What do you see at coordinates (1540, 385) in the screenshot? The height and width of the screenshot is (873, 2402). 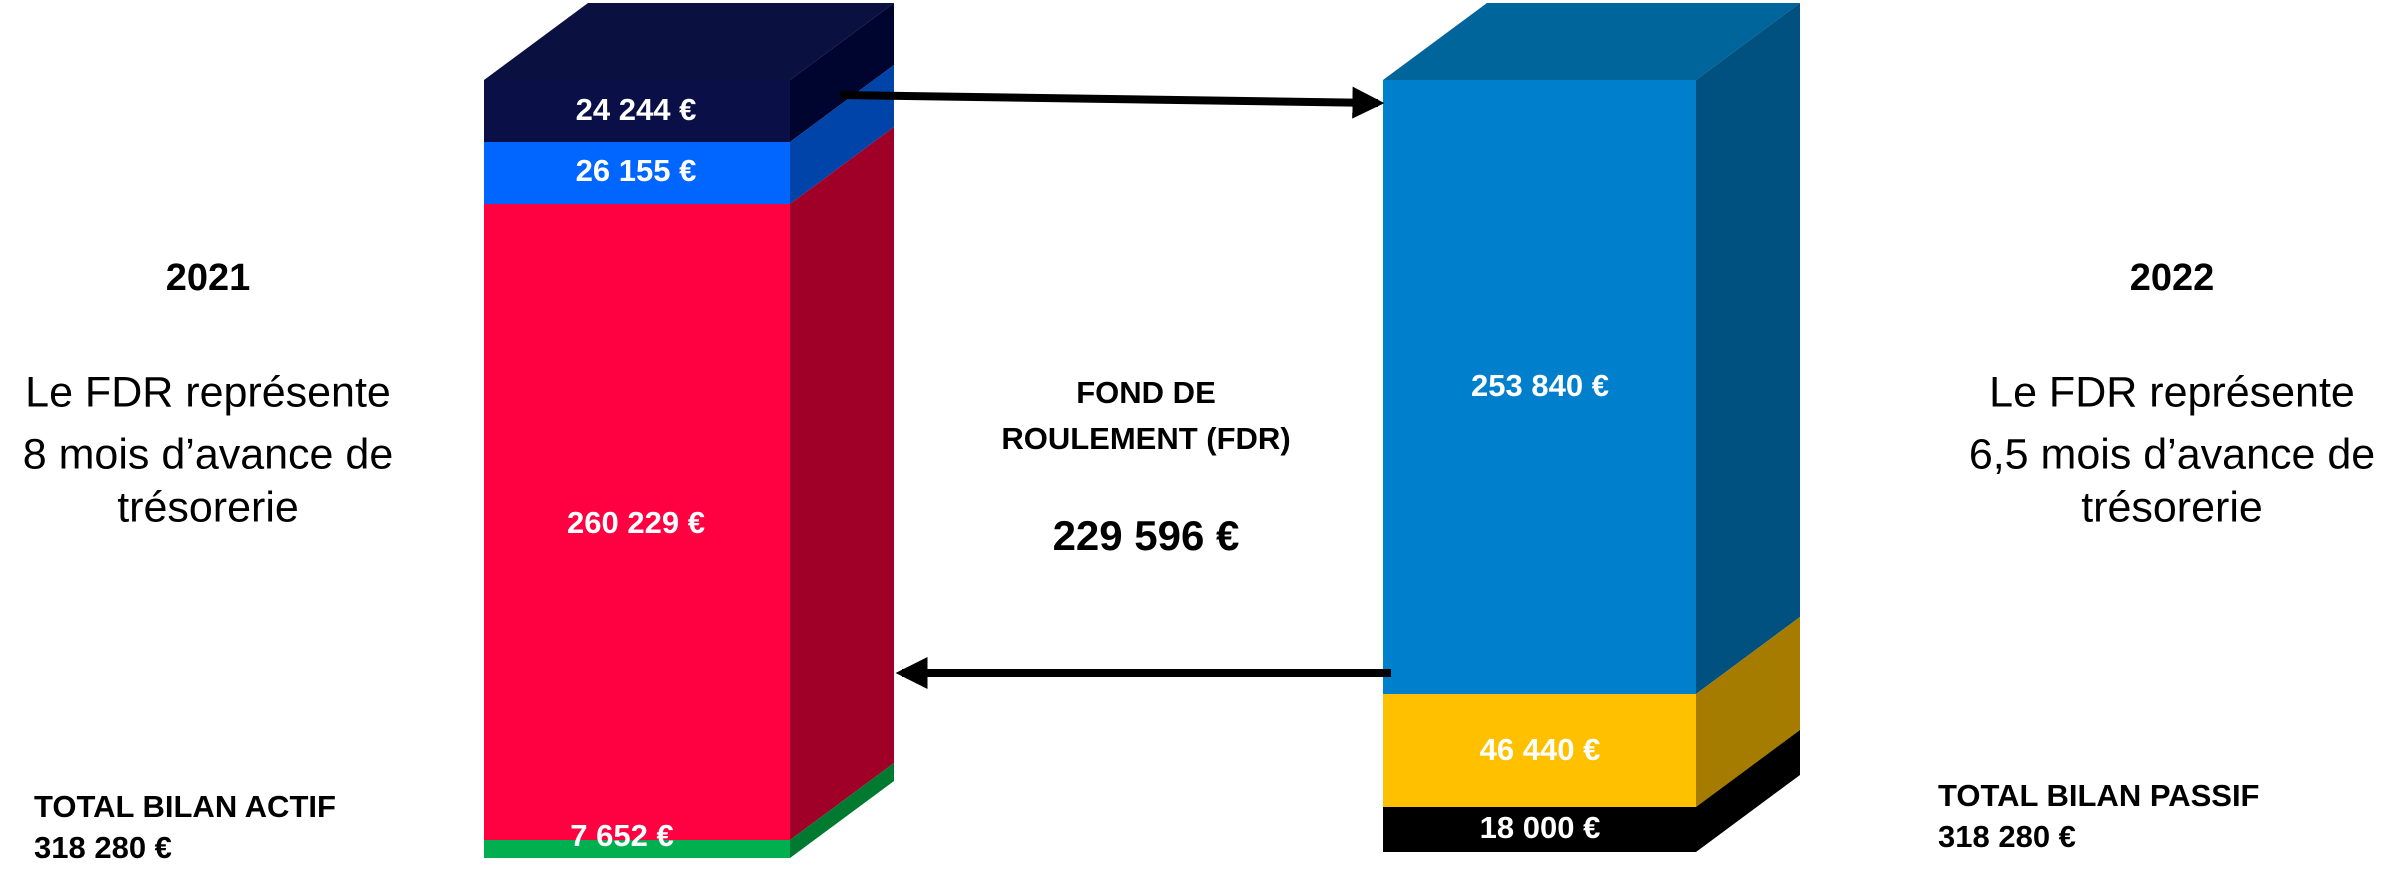 I see `segment-label: 253 840 €` at bounding box center [1540, 385].